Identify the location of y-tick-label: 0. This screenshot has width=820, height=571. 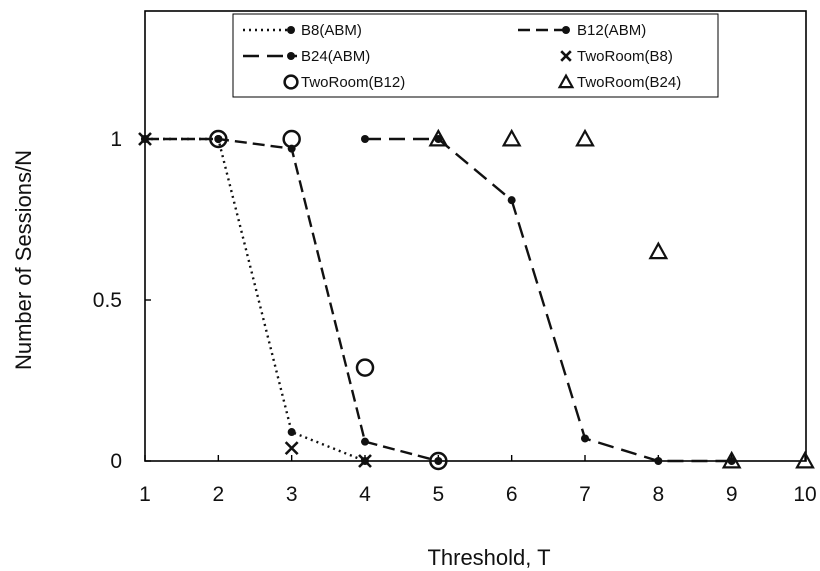
(116, 461).